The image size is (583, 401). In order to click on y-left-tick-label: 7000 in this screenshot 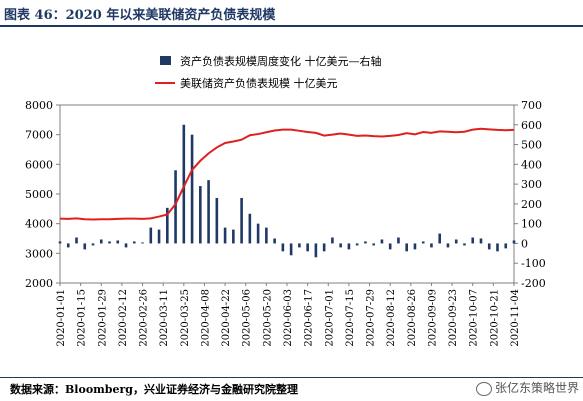, I will do `click(39, 135)`.